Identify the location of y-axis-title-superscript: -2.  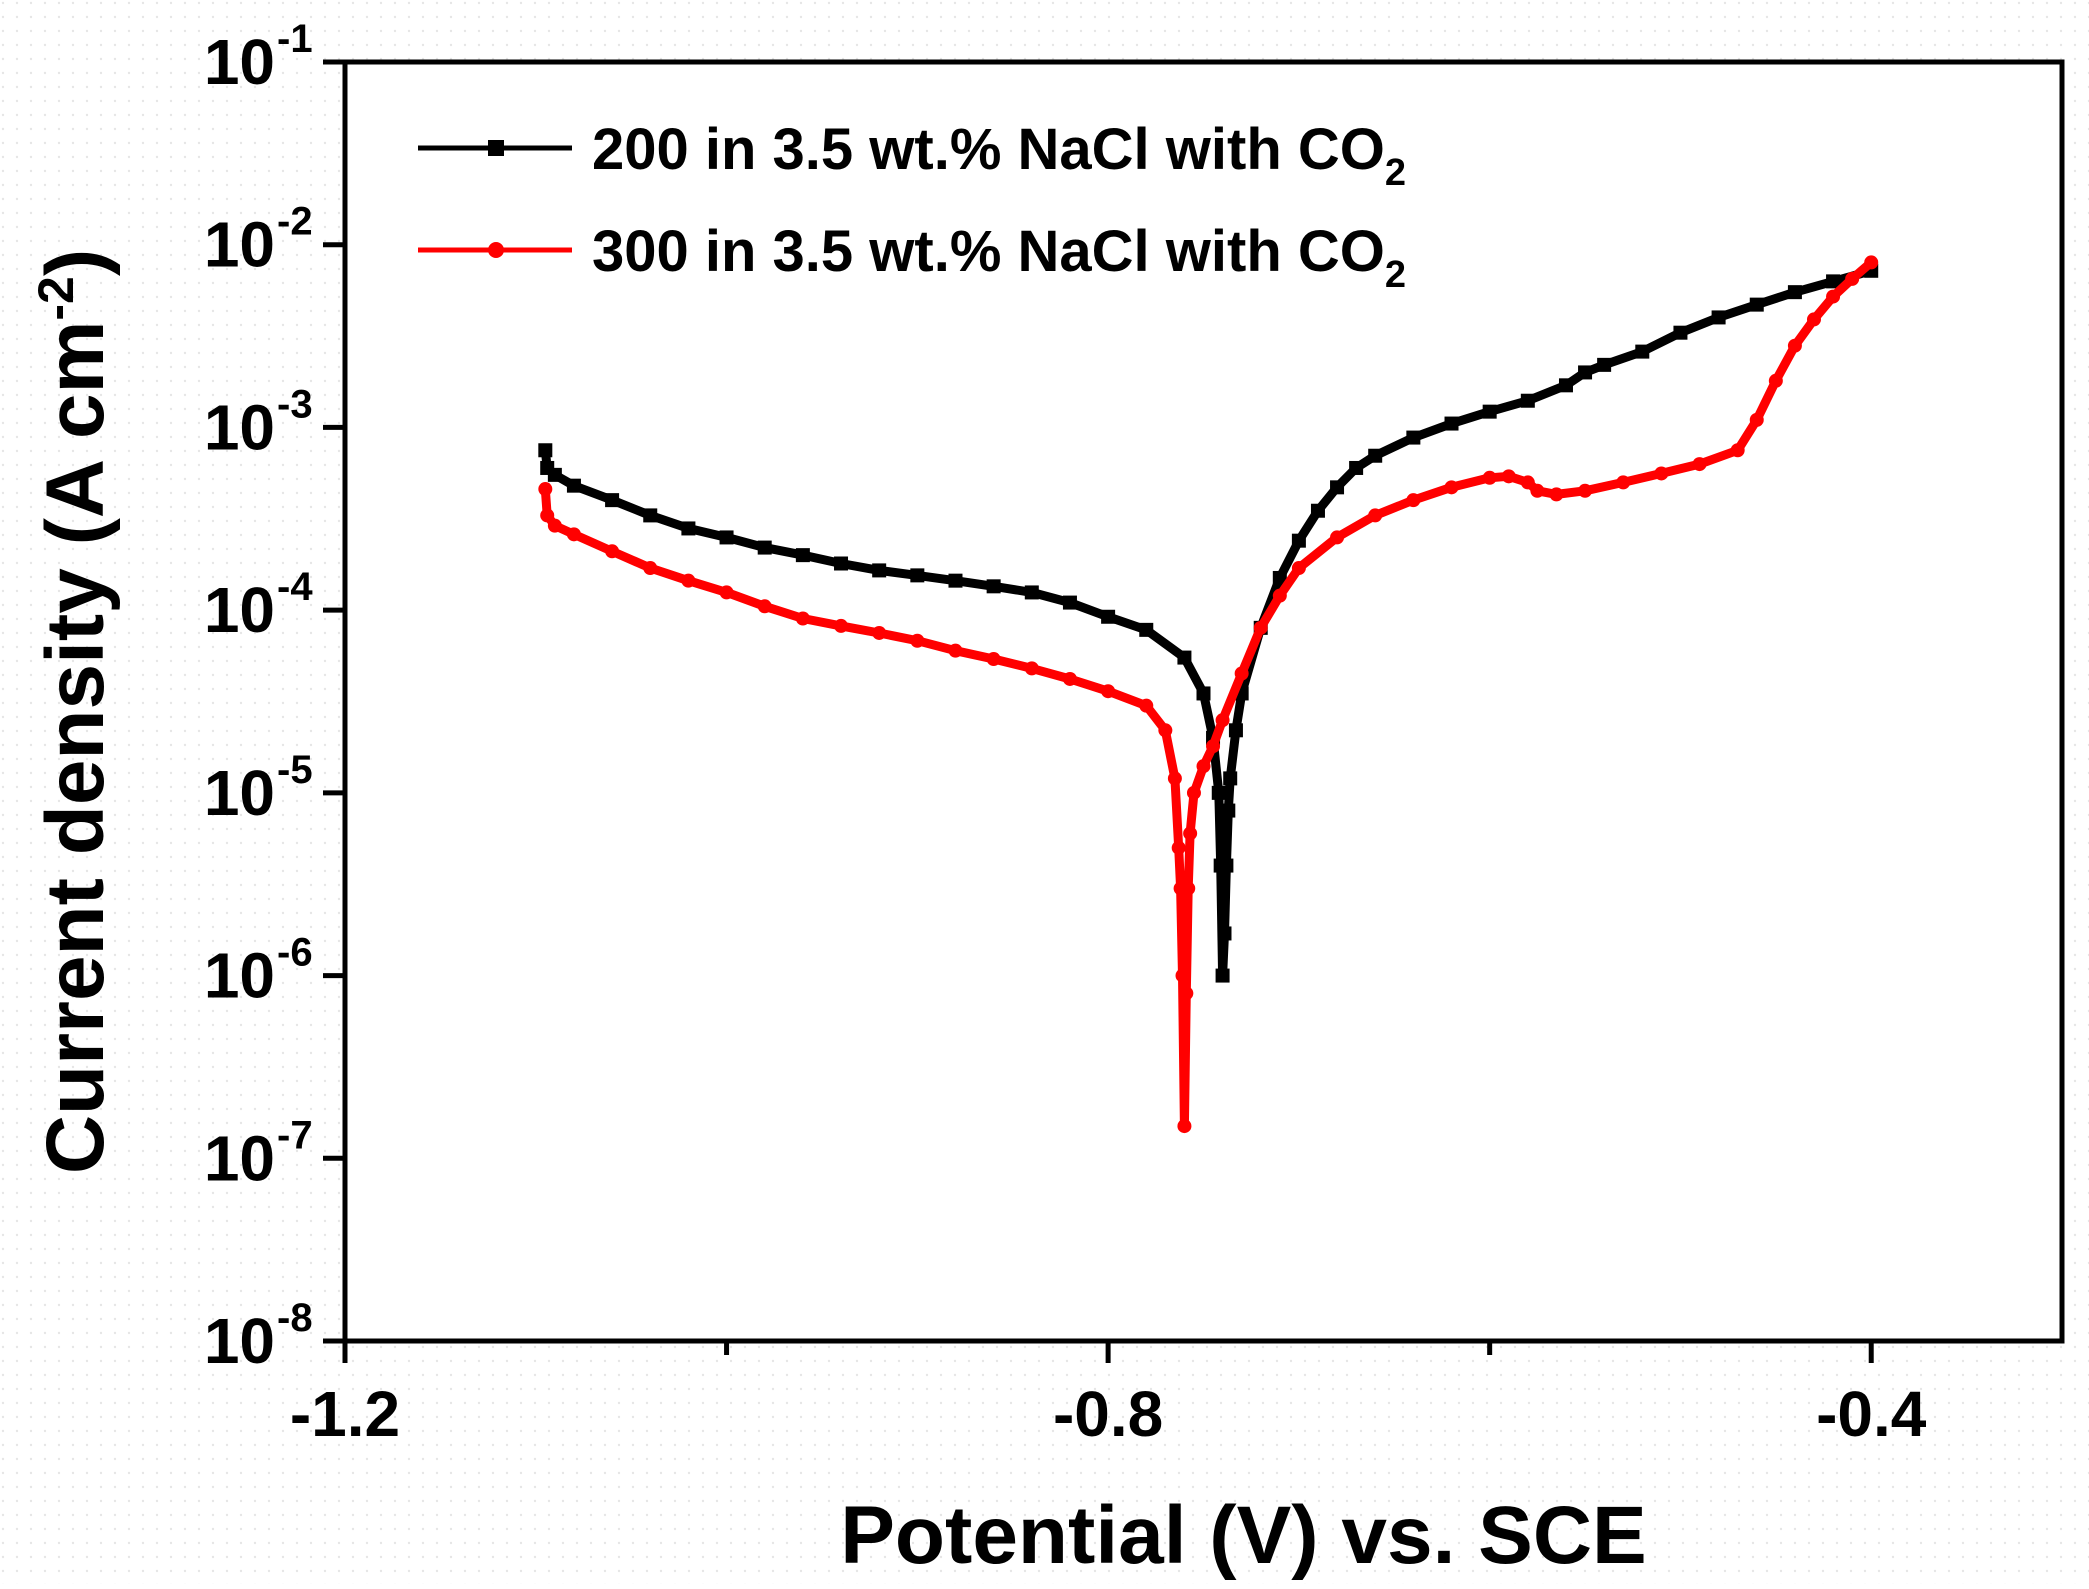
(56, 298).